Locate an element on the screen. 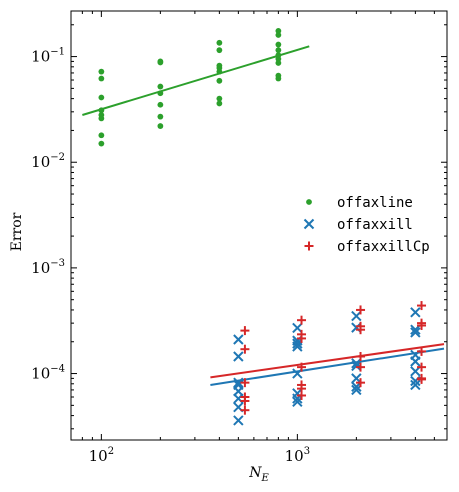  y-tick-label: 10⁻³ is located at coordinates (48, 267).